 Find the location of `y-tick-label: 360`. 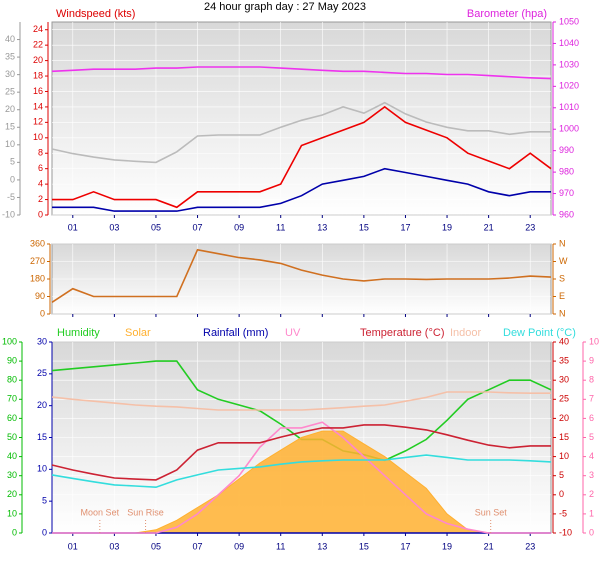

y-tick-label: 360 is located at coordinates (37, 243).